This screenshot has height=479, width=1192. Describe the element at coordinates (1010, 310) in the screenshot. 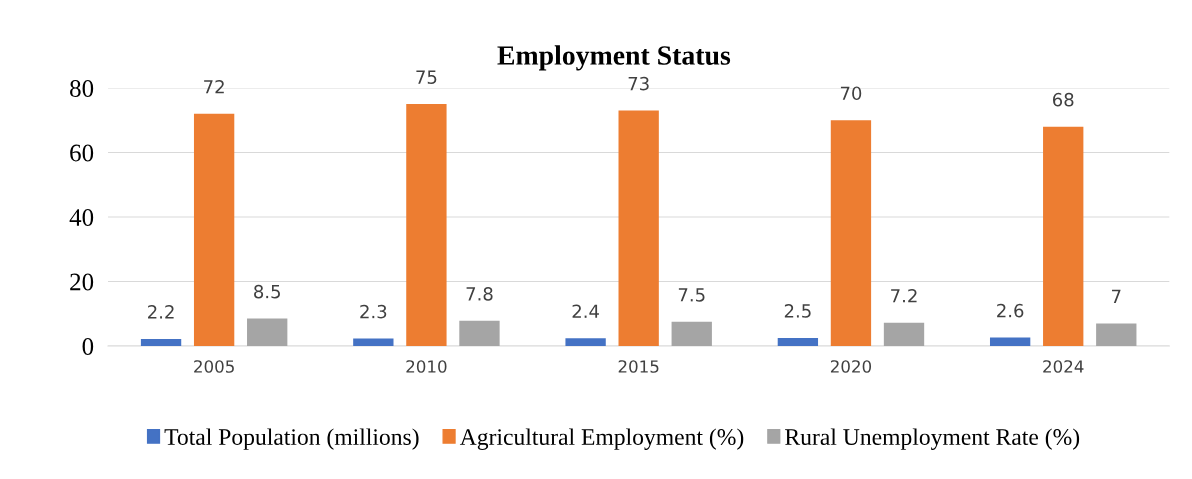

I see `data-label: 2.6` at that location.